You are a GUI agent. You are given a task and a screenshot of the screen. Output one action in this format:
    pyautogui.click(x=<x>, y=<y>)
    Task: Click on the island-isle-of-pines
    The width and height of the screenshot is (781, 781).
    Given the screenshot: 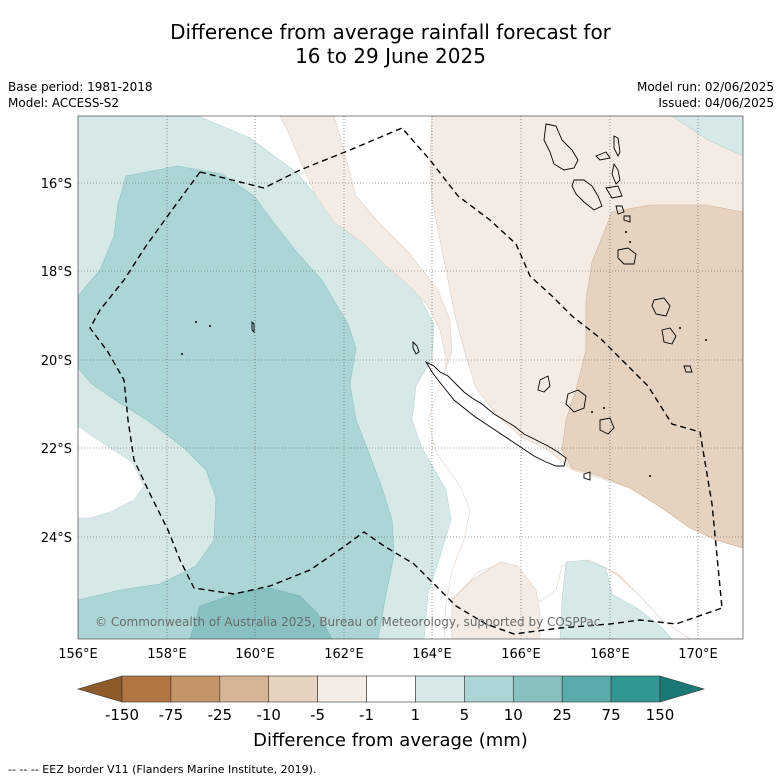 What is the action you would take?
    pyautogui.click(x=587, y=476)
    